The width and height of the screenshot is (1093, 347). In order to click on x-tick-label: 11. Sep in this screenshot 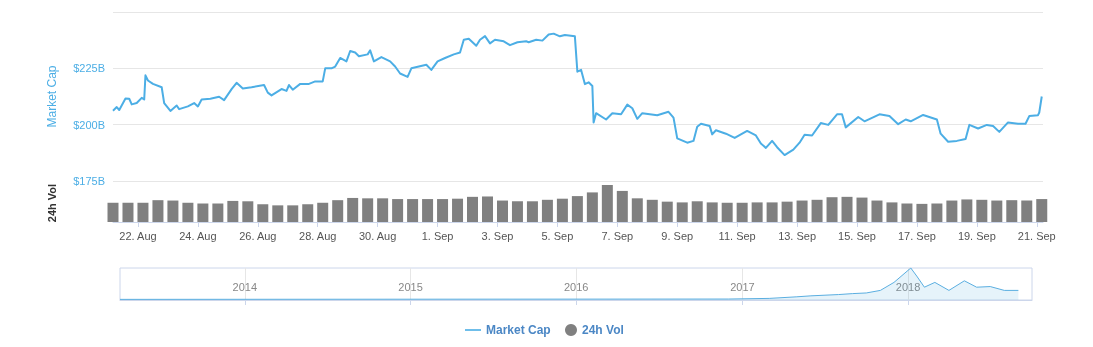, I will do `click(737, 235)`.